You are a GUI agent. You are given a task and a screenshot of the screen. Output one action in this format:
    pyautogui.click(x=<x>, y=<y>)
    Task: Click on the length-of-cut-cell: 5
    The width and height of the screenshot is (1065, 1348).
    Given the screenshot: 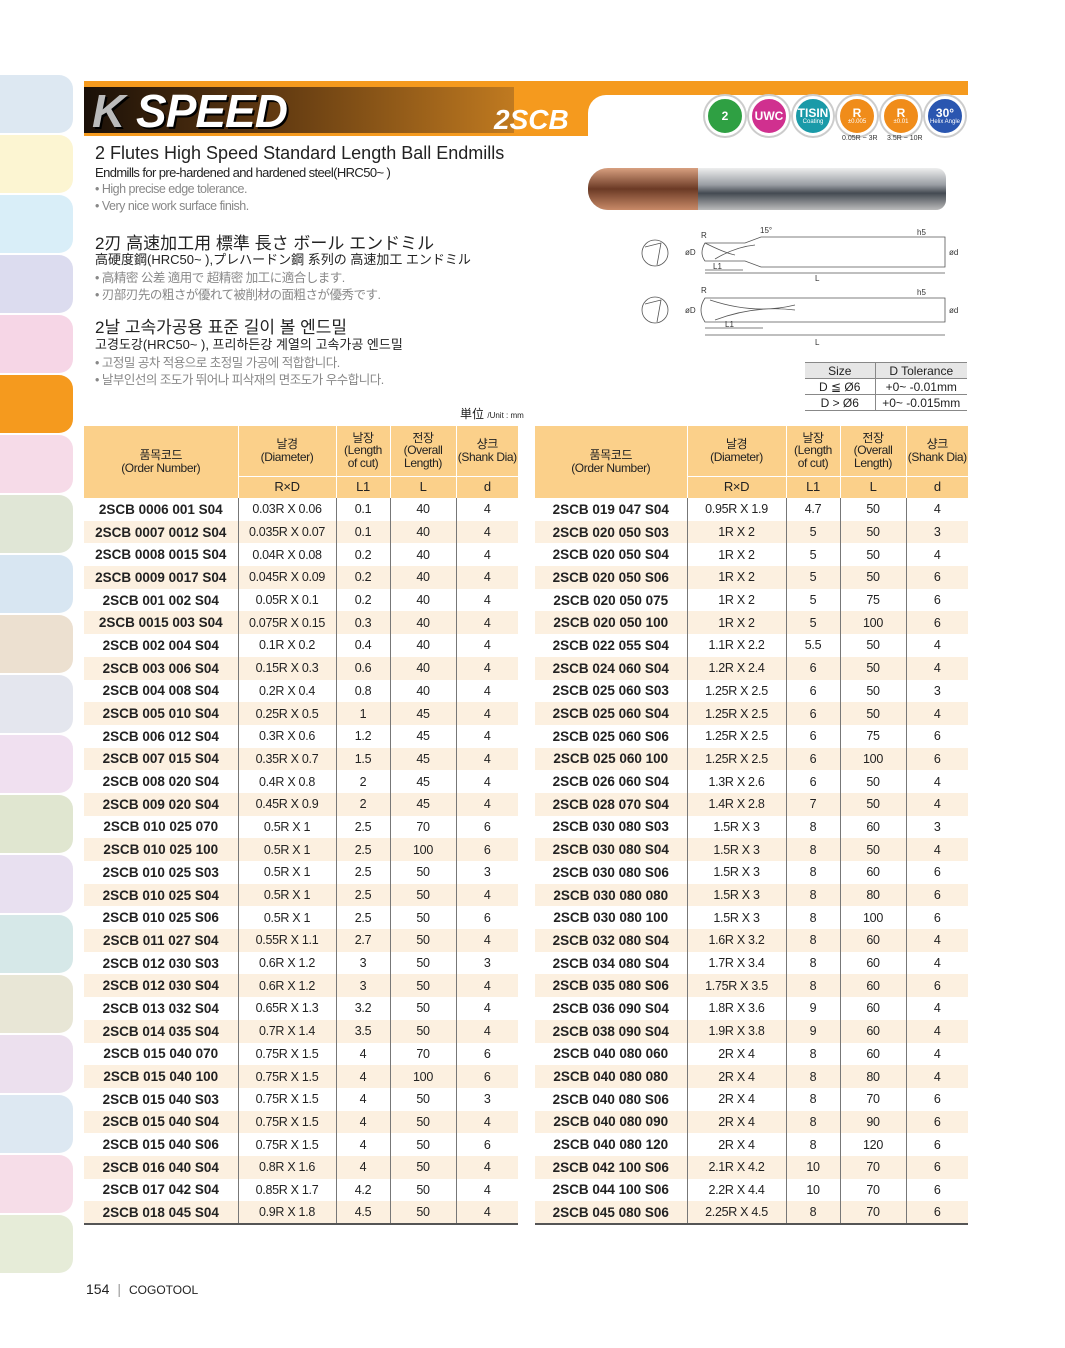 What is the action you would take?
    pyautogui.click(x=813, y=623)
    